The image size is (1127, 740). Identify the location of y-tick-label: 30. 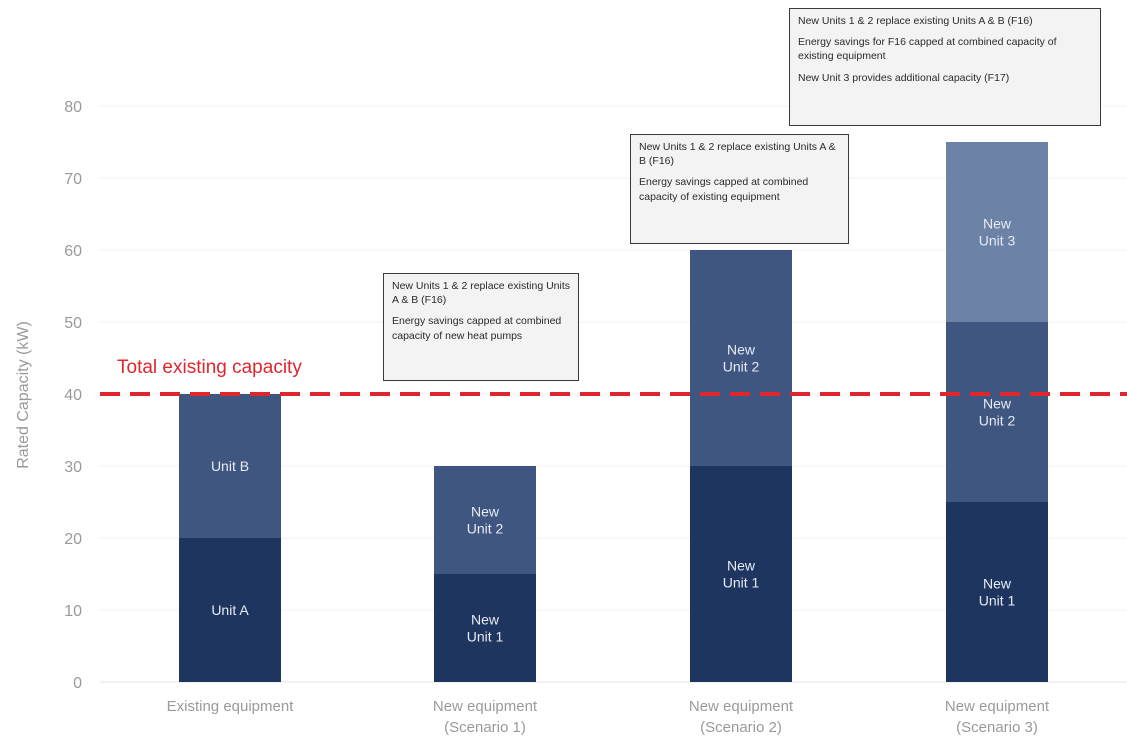
(73, 467).